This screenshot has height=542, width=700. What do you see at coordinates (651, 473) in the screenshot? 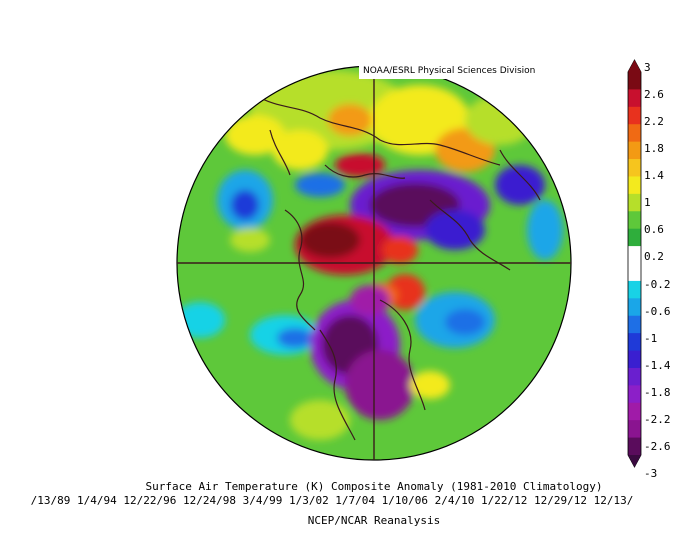
I see `colorbar-tick-label: -3` at bounding box center [651, 473].